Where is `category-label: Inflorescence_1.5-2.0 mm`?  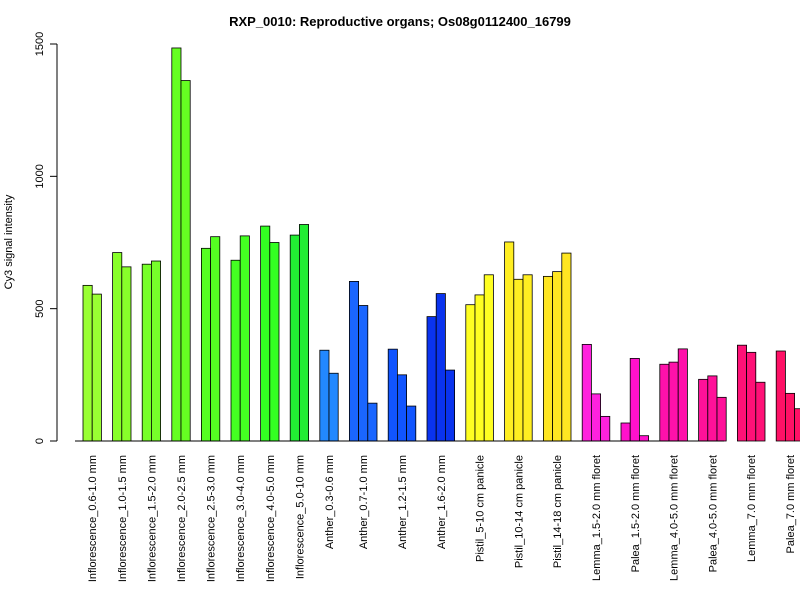 category-label: Inflorescence_1.5-2.0 mm is located at coordinates (152, 518).